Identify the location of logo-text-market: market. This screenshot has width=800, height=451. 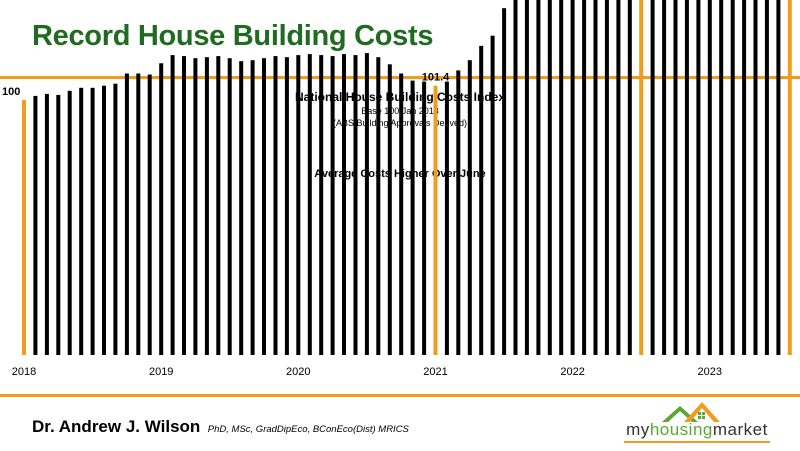
(740, 429).